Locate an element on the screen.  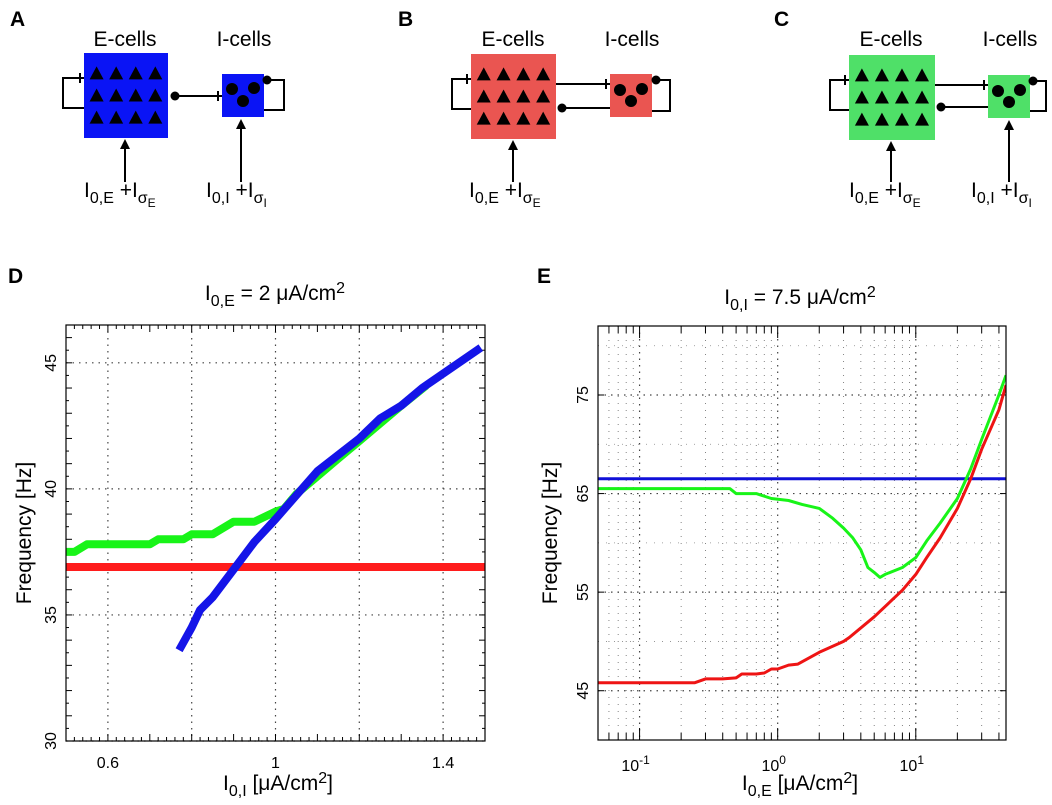
chart-d-y-tick-labels: 30 35 40 45 is located at coordinates (51, 552).